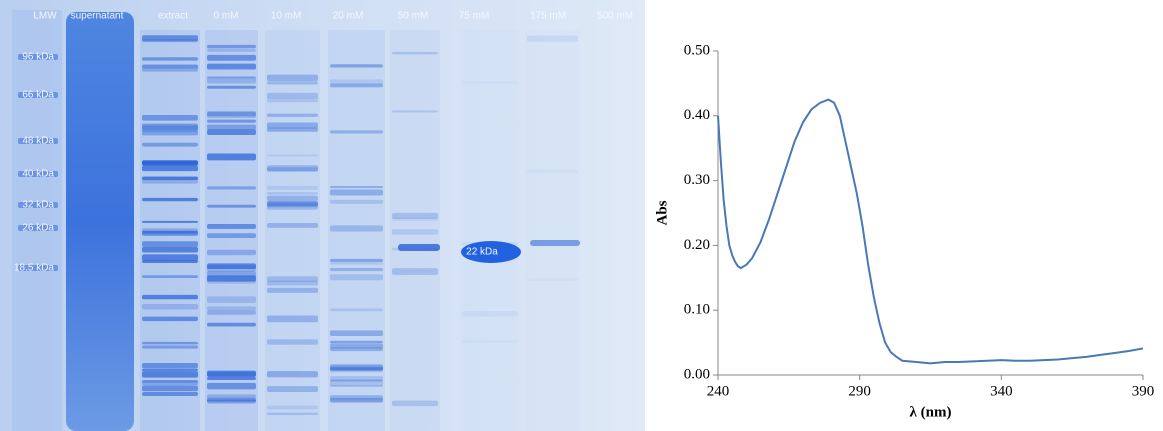 This screenshot has width=1163, height=431. I want to click on y-tick-label: 0.10, so click(697, 310).